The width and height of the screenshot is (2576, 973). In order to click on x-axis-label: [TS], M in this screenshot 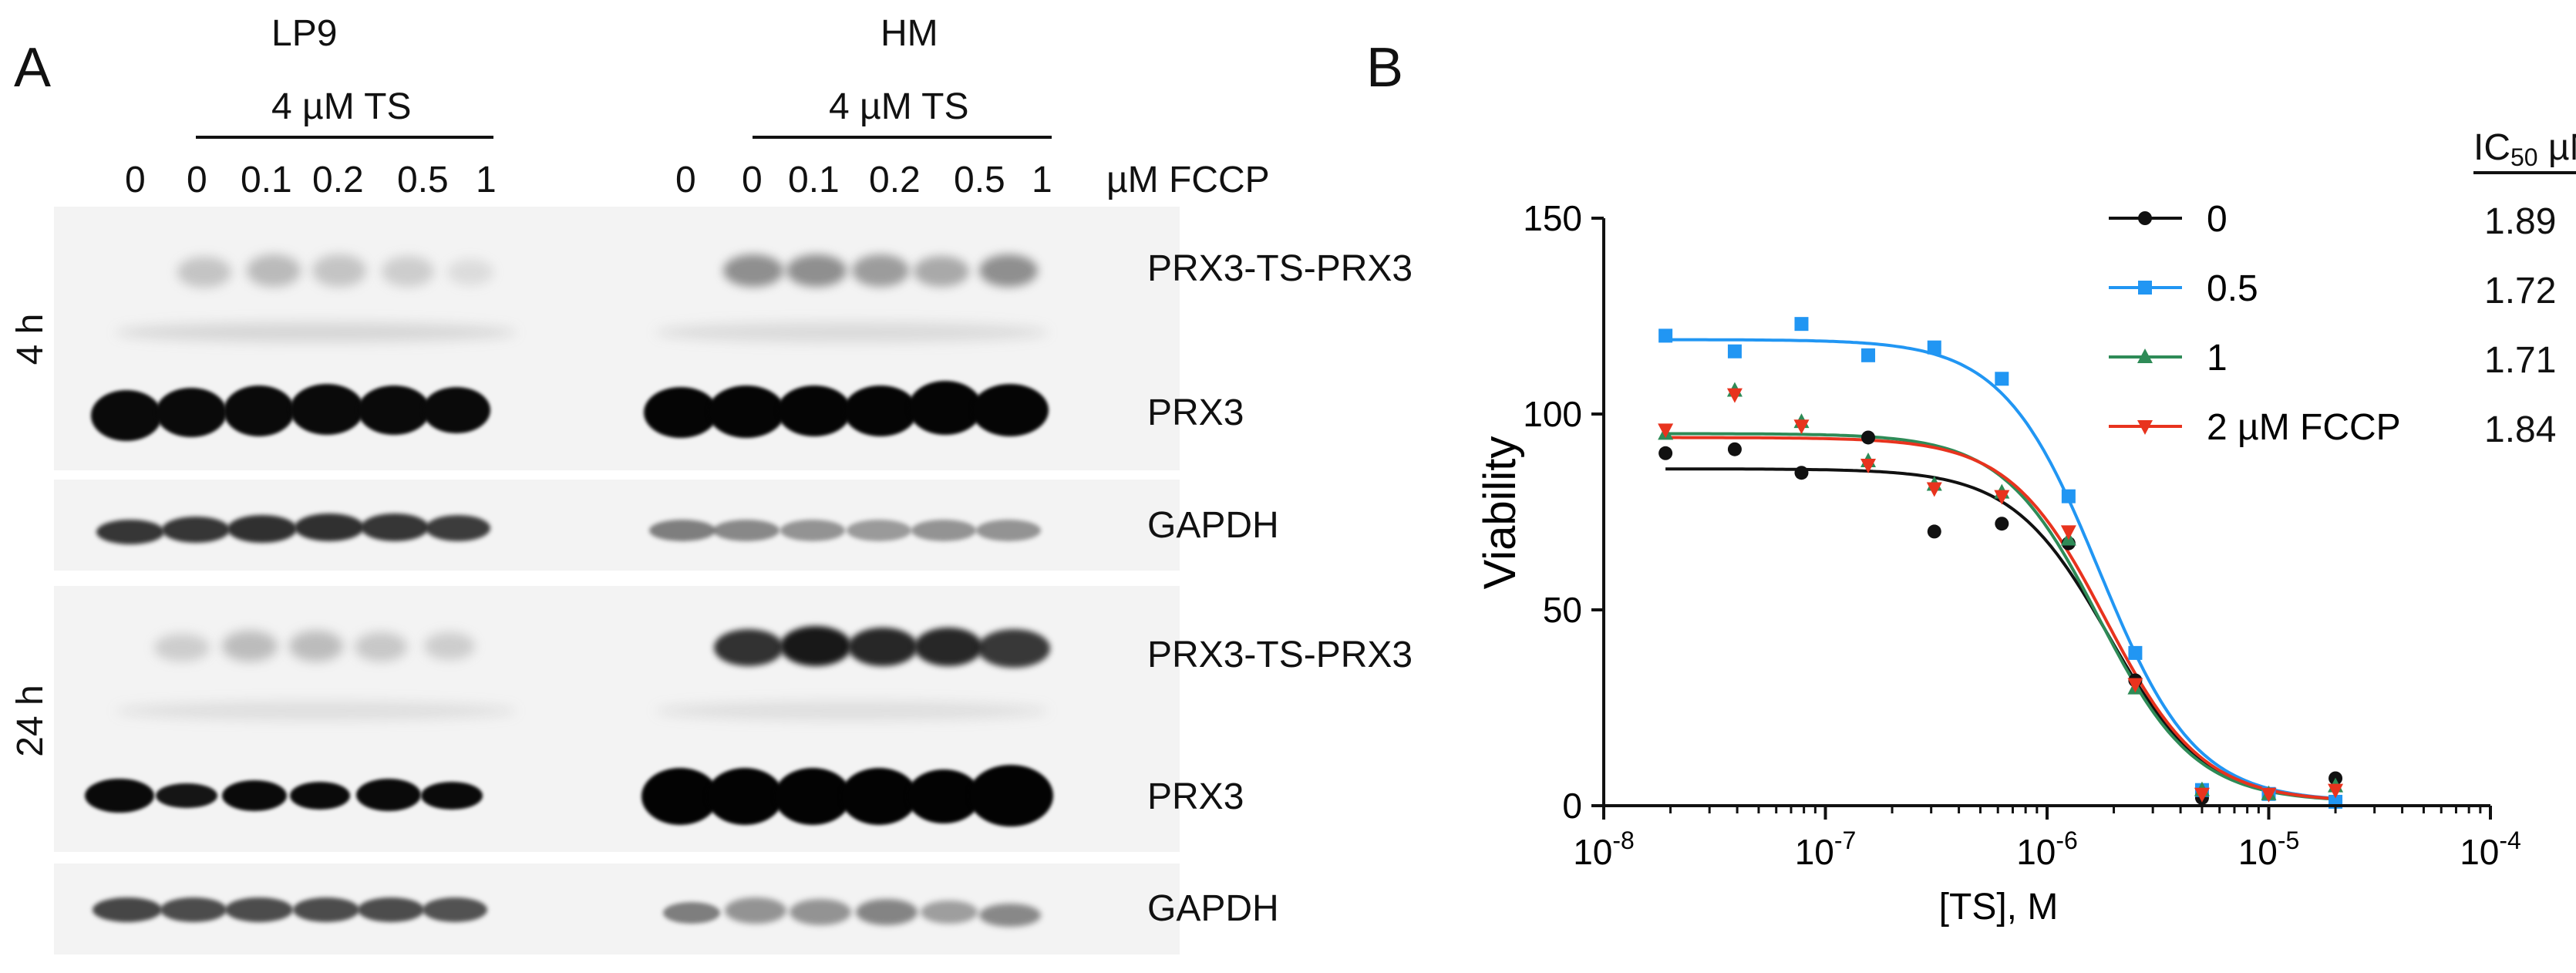, I will do `click(1999, 907)`.